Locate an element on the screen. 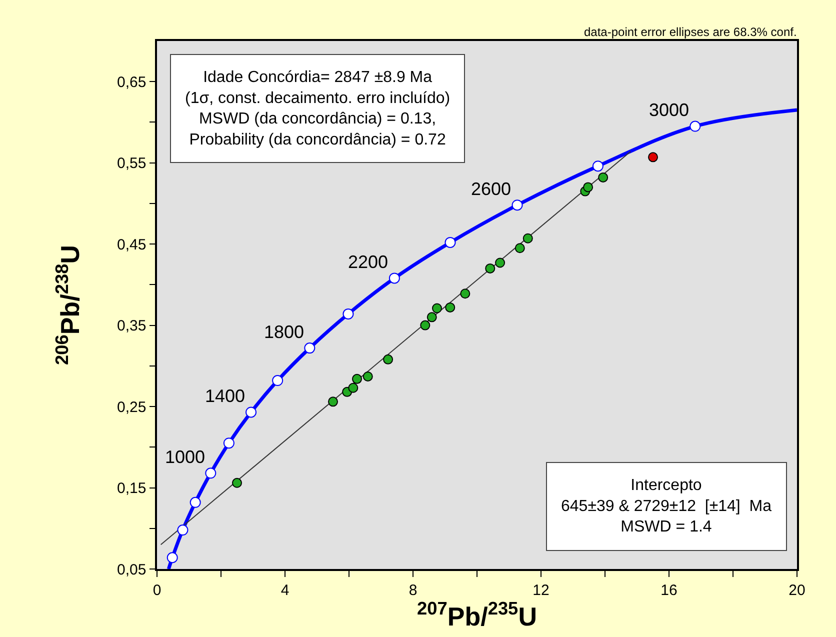 Image resolution: width=836 pixels, height=637 pixels. y-tick-label: 0,15 is located at coordinates (131, 489).